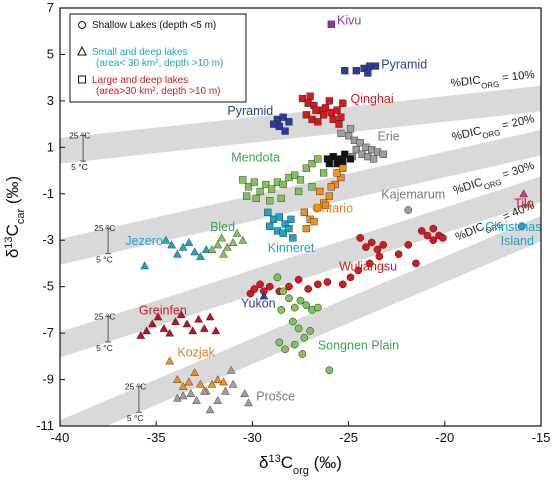 The height and width of the screenshot is (482, 553). What do you see at coordinates (300, 465) in the screenshot?
I see `x-axis-title: δ13Corg (‰)` at bounding box center [300, 465].